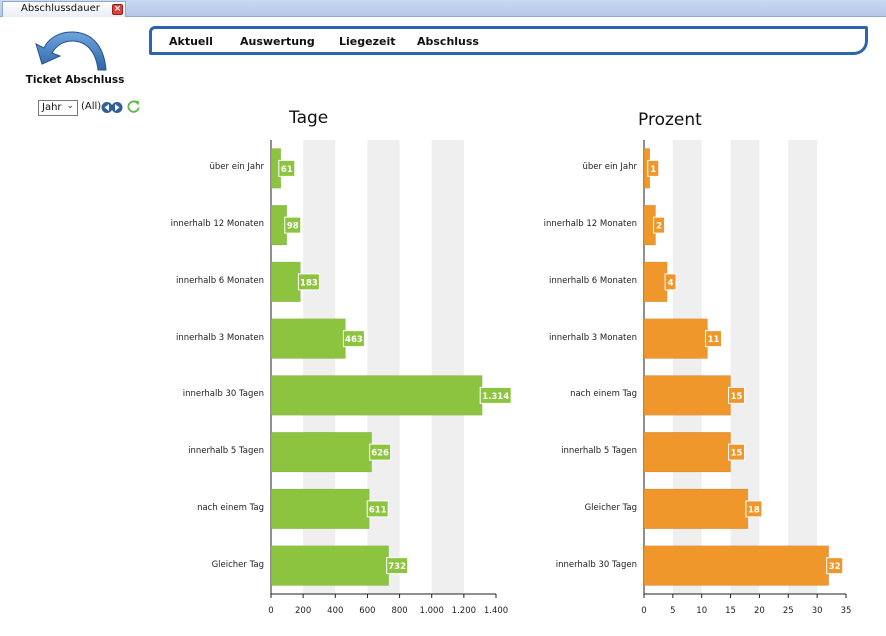  Describe the element at coordinates (91, 106) in the screenshot. I see `filter-value: (All)` at that location.